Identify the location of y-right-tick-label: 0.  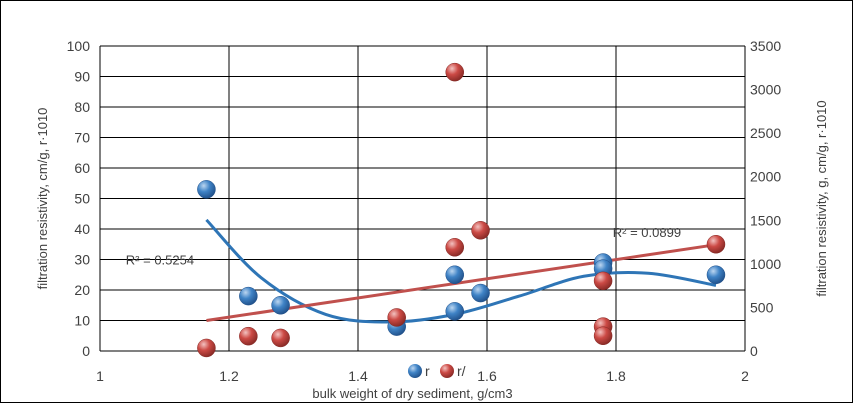
(754, 351).